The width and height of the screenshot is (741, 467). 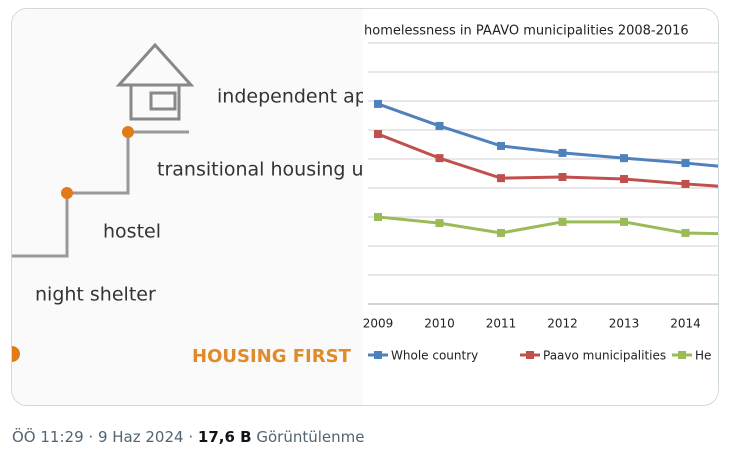 What do you see at coordinates (48, 437) in the screenshot?
I see `time: ÖÖ 11:29` at bounding box center [48, 437].